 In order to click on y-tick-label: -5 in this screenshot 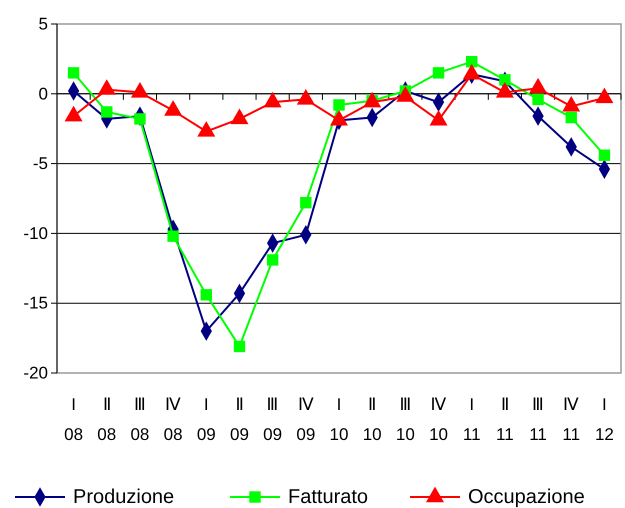, I will do `click(40, 164)`.